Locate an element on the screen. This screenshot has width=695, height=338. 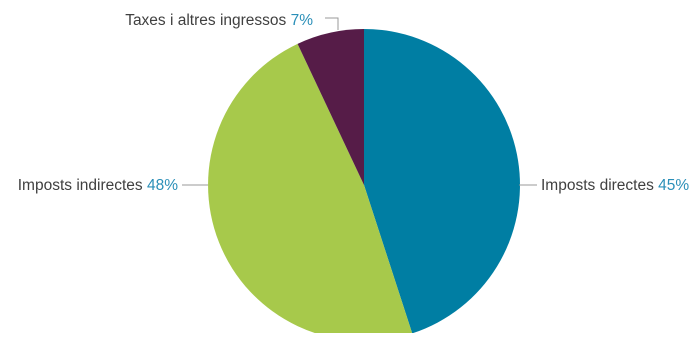
slice-value-1: 45% is located at coordinates (673, 185).